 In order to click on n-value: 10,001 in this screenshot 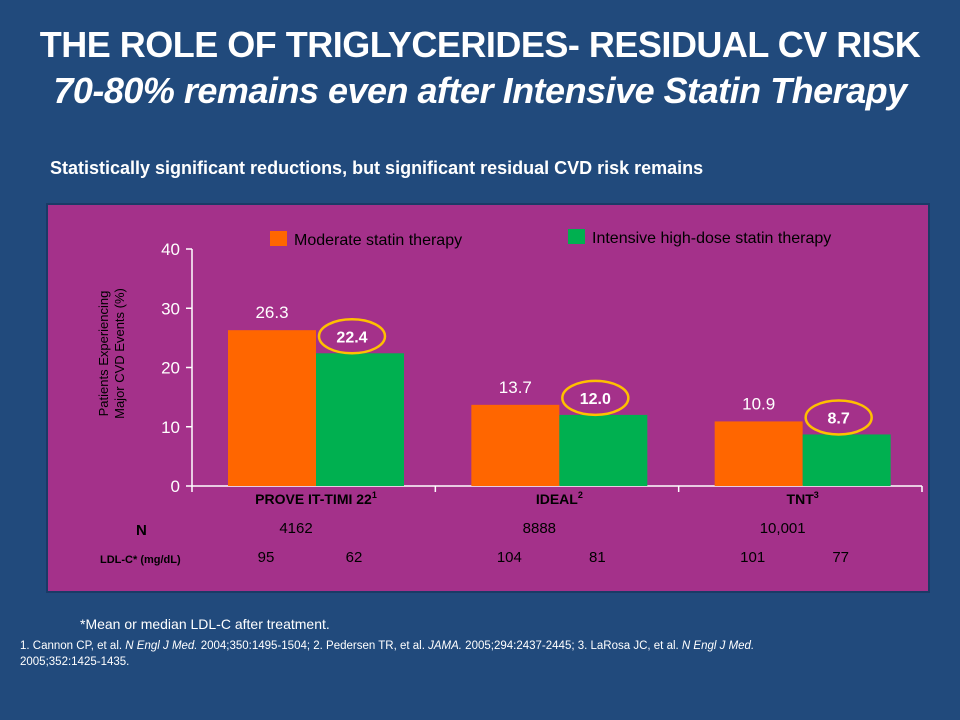, I will do `click(783, 528)`.